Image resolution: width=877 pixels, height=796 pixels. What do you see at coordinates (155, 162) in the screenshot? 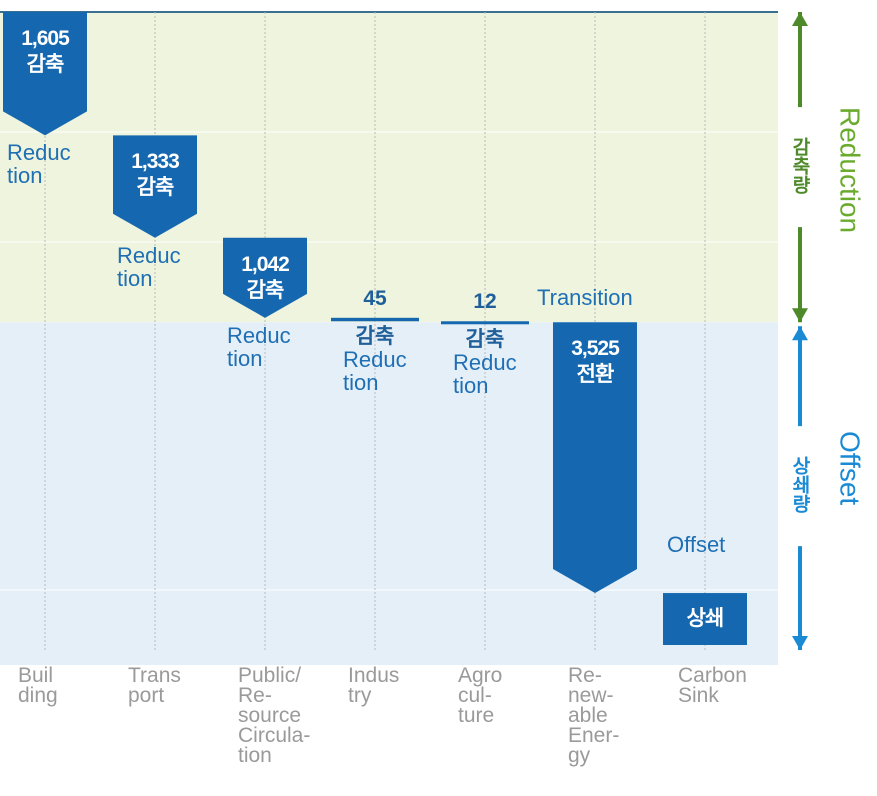
I see `value-label: 1,333` at bounding box center [155, 162].